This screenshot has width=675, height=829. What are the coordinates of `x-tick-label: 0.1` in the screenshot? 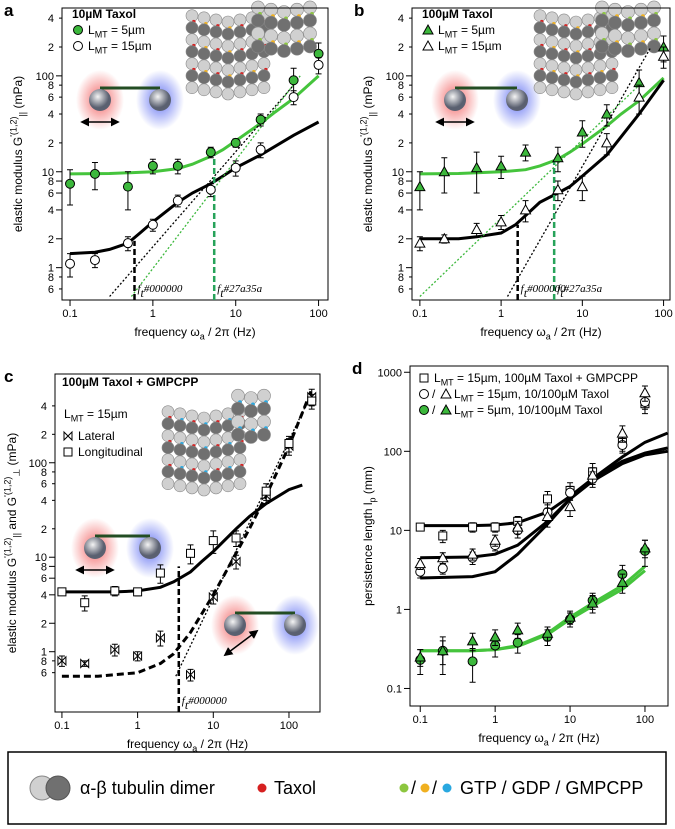 It's located at (420, 720).